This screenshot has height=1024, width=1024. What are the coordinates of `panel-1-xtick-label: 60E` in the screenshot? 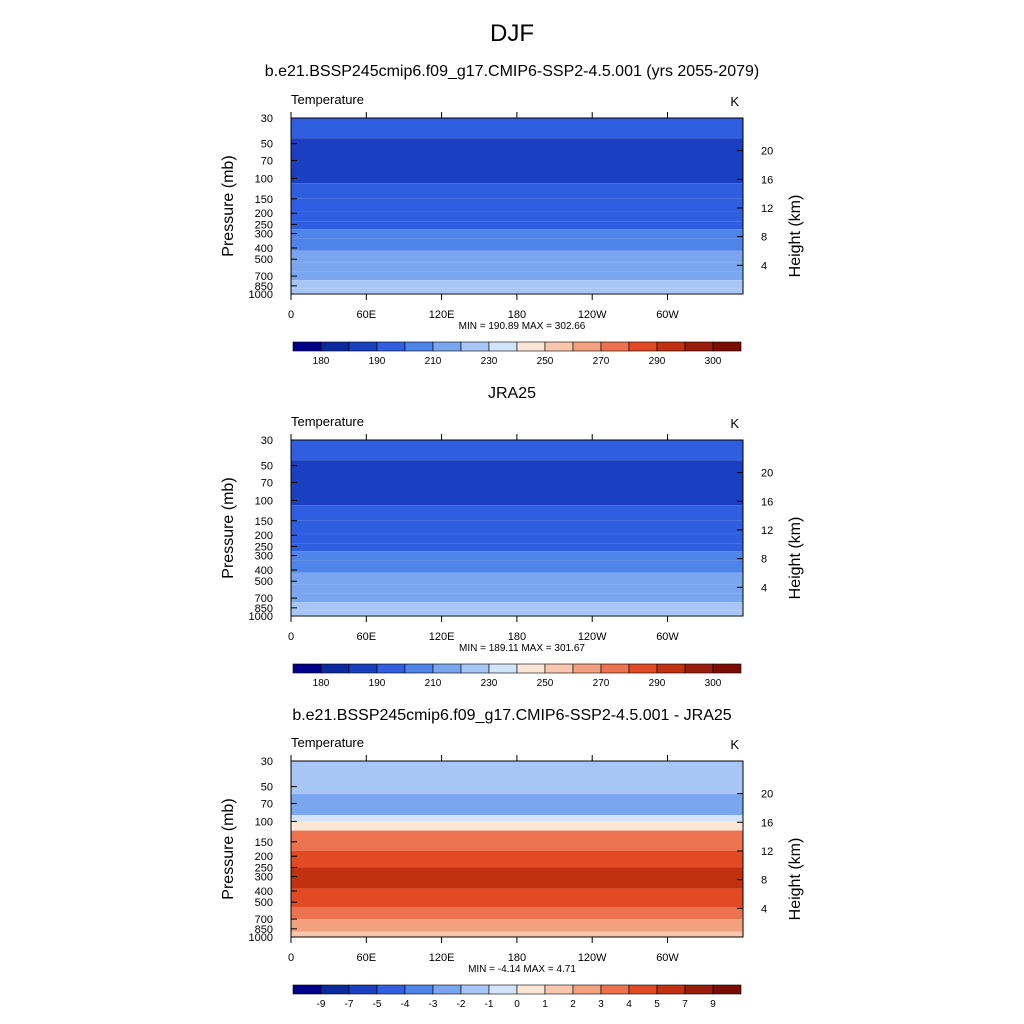 It's located at (367, 315).